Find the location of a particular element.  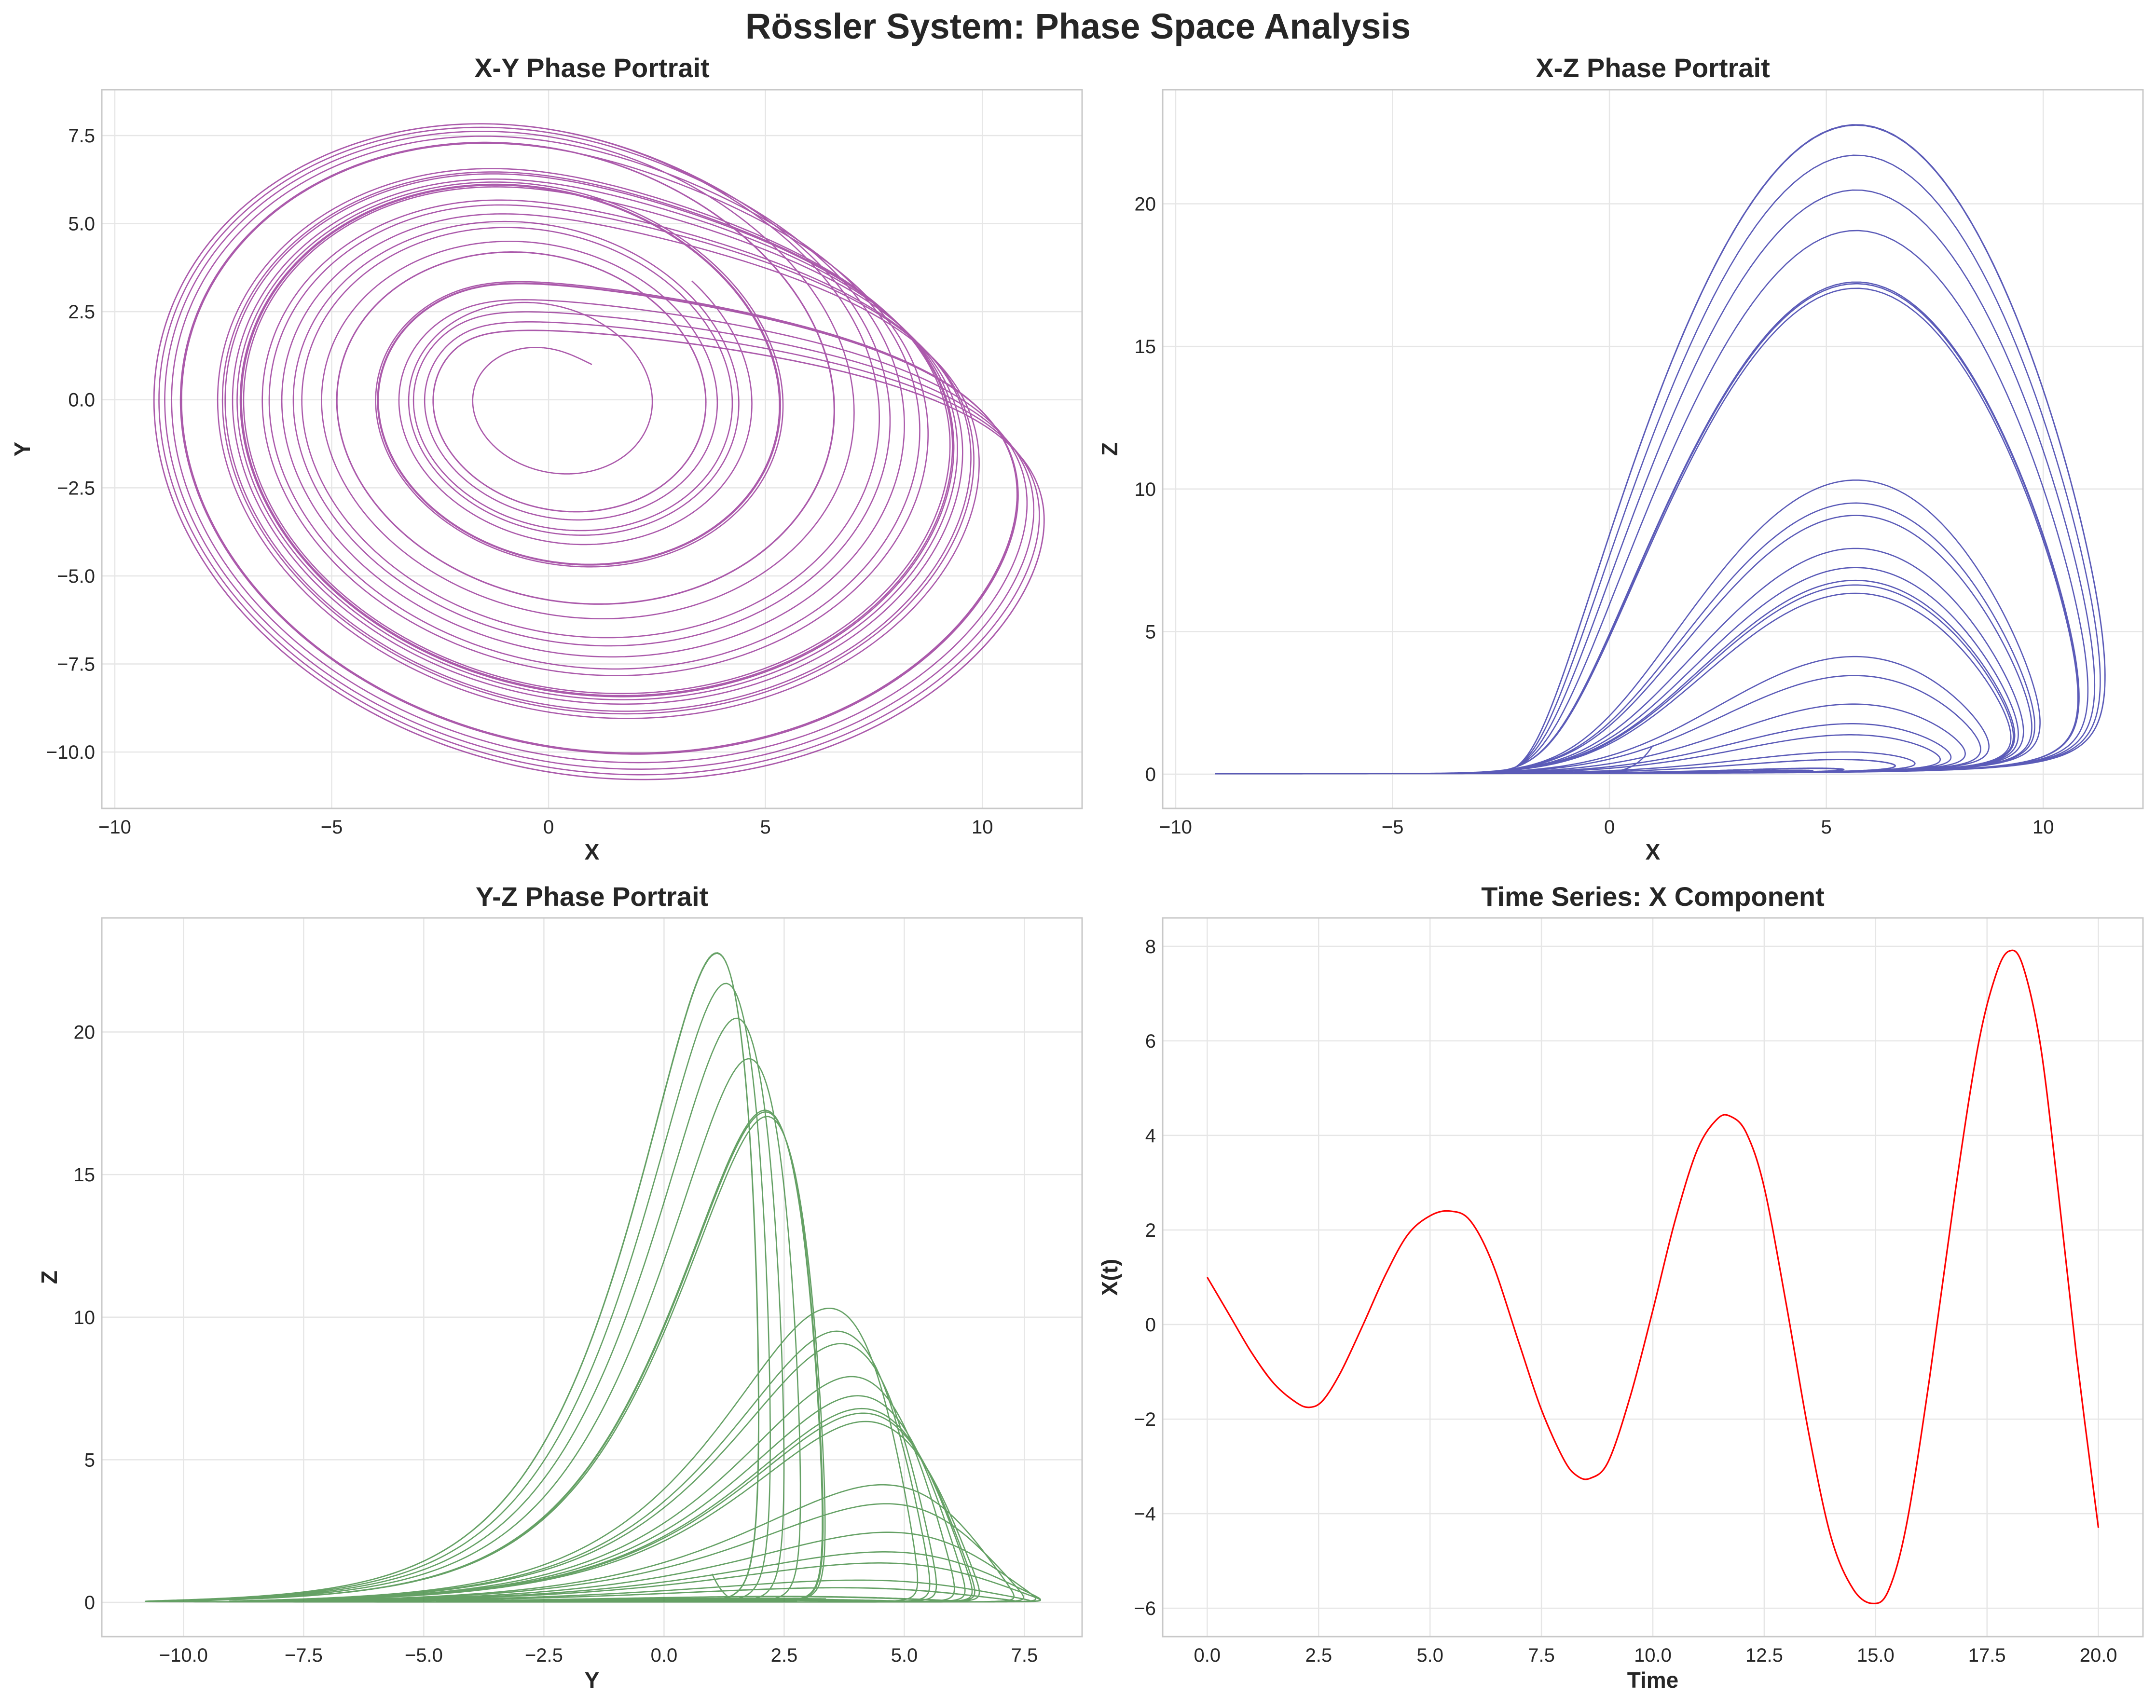

x-tick-label: 12.5 is located at coordinates (1764, 1655).